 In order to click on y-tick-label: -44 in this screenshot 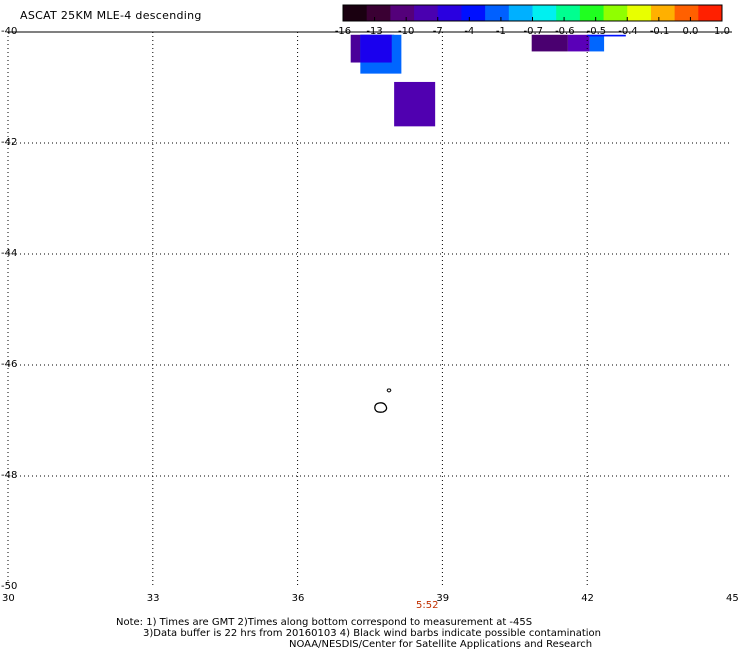, I will do `click(9, 253)`.